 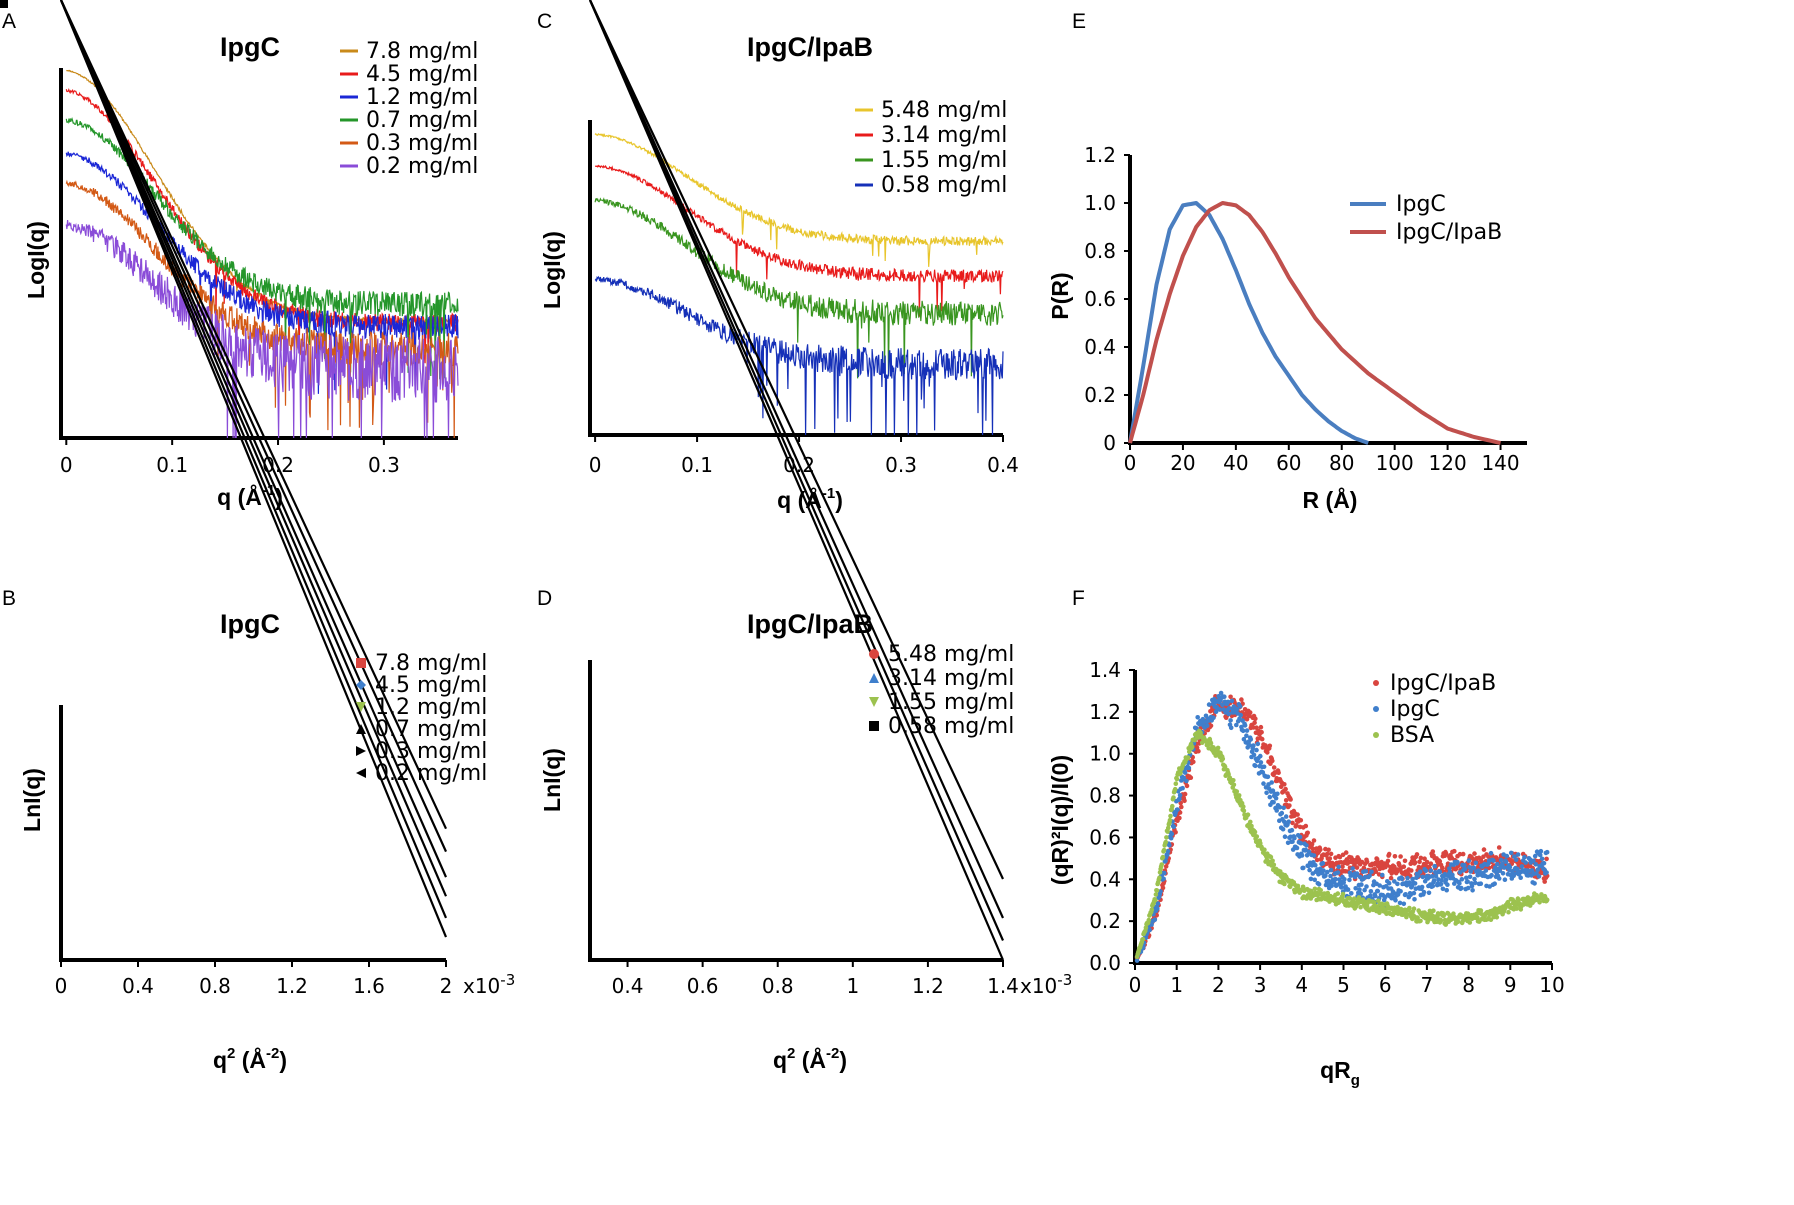 I want to click on x-tick-label: 9, so click(x=1510, y=985).